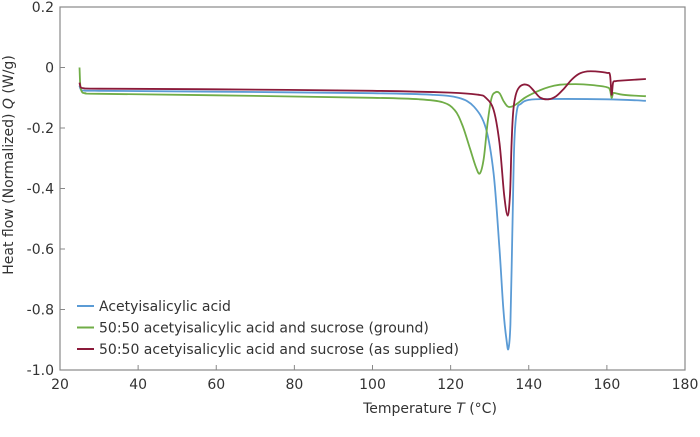 The width and height of the screenshot is (700, 437). Describe the element at coordinates (60, 385) in the screenshot. I see `x-tick-label: 20` at that location.